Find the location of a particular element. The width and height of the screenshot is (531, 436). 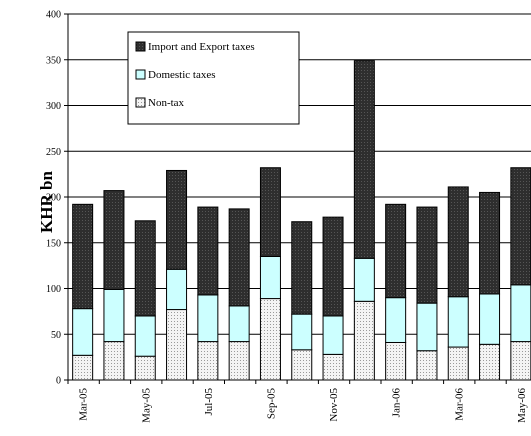

legend-label: Non-tax is located at coordinates (166, 103).